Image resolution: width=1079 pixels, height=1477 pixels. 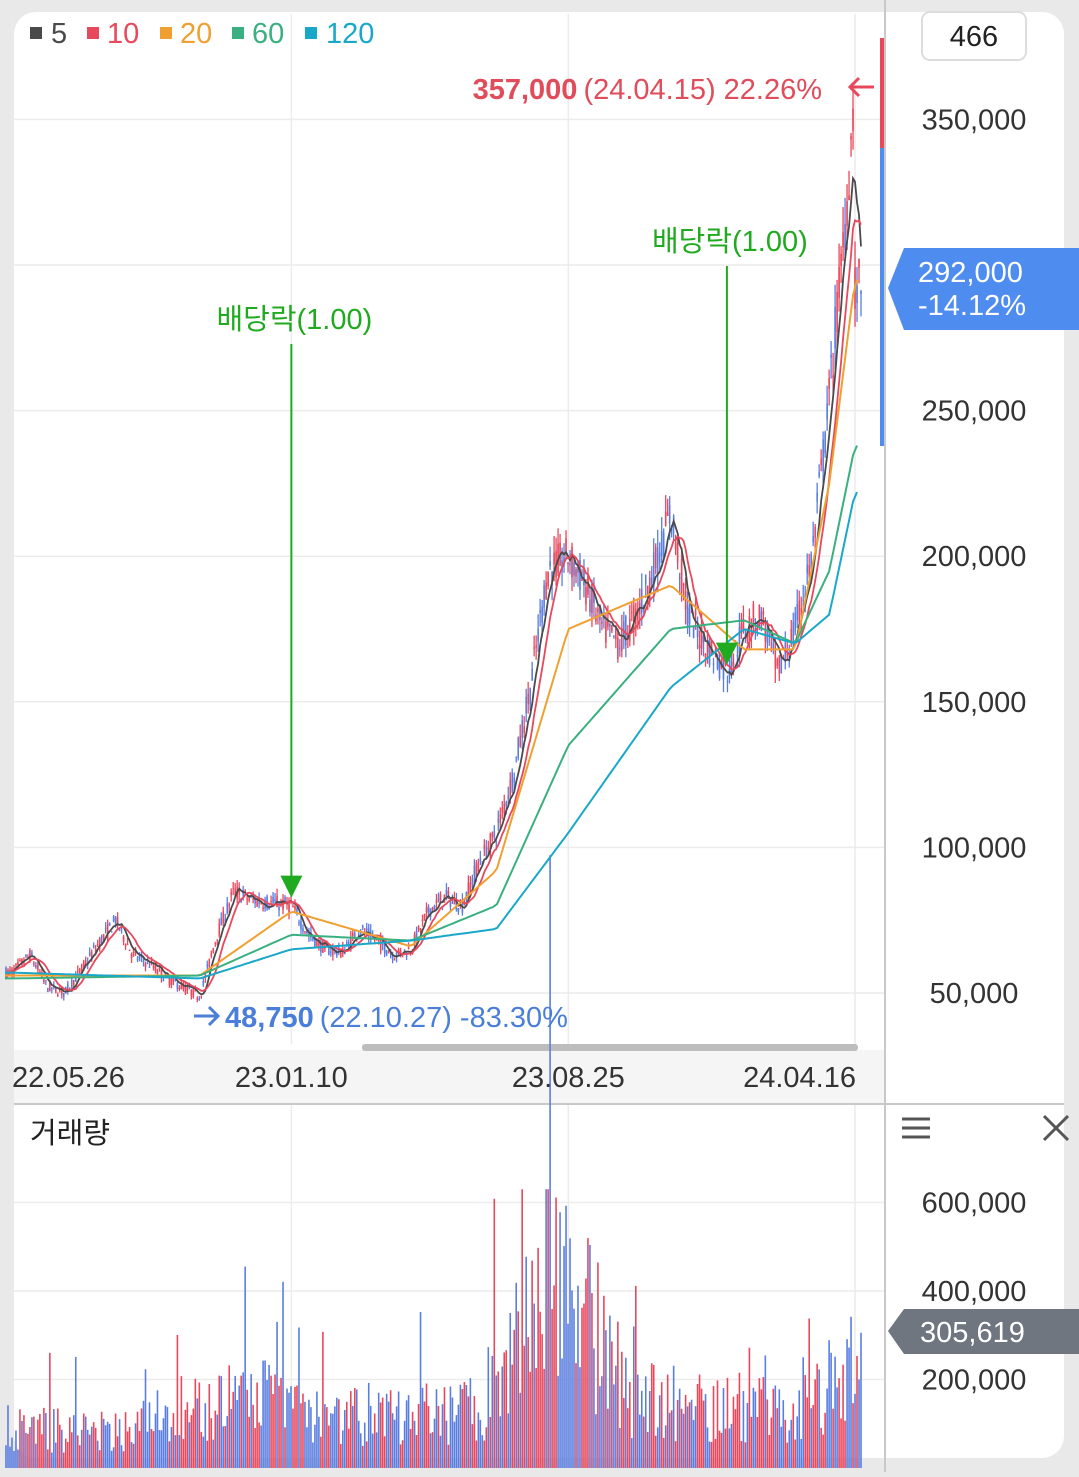 I want to click on current-price-badge: 292,000 -14.12%, so click(x=983, y=289).